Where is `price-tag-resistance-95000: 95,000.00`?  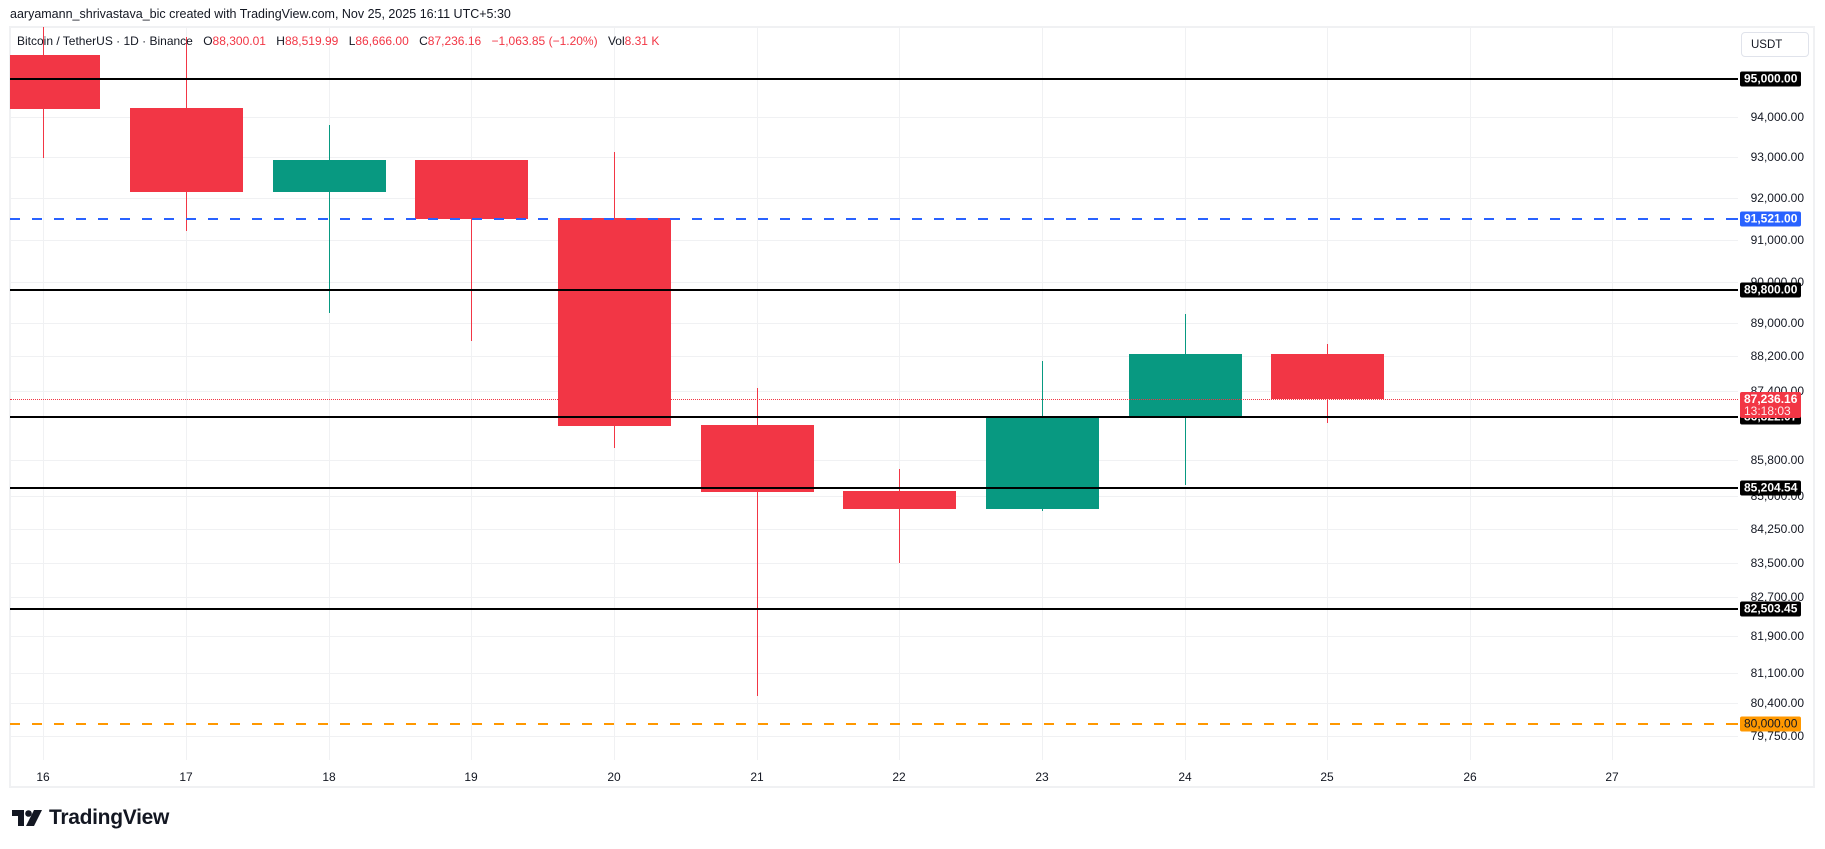 price-tag-resistance-95000: 95,000.00 is located at coordinates (1771, 79).